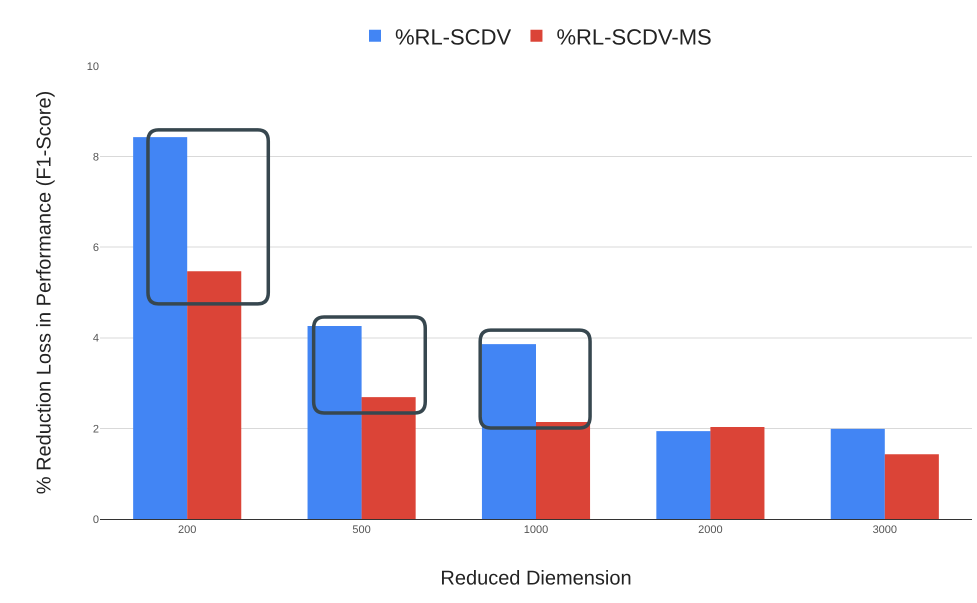 This screenshot has width=977, height=603. Describe the element at coordinates (44, 292) in the screenshot. I see `y-axis-title: % Reduction Loss in Performance (F1-Score)` at that location.